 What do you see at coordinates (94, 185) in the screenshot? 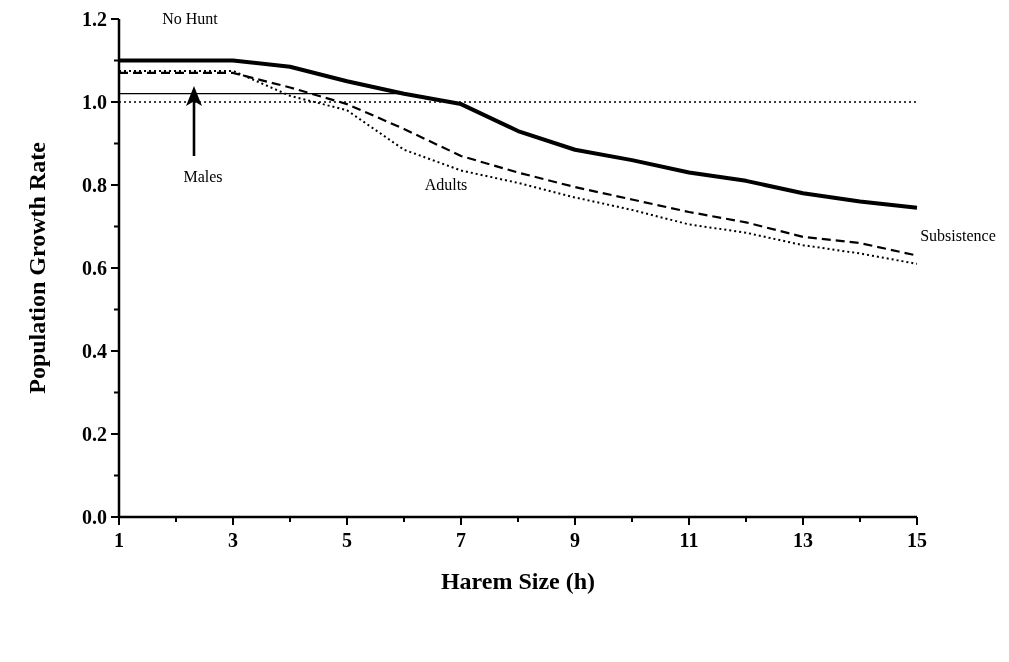
I see `y-tick-label: 0.8` at bounding box center [94, 185].